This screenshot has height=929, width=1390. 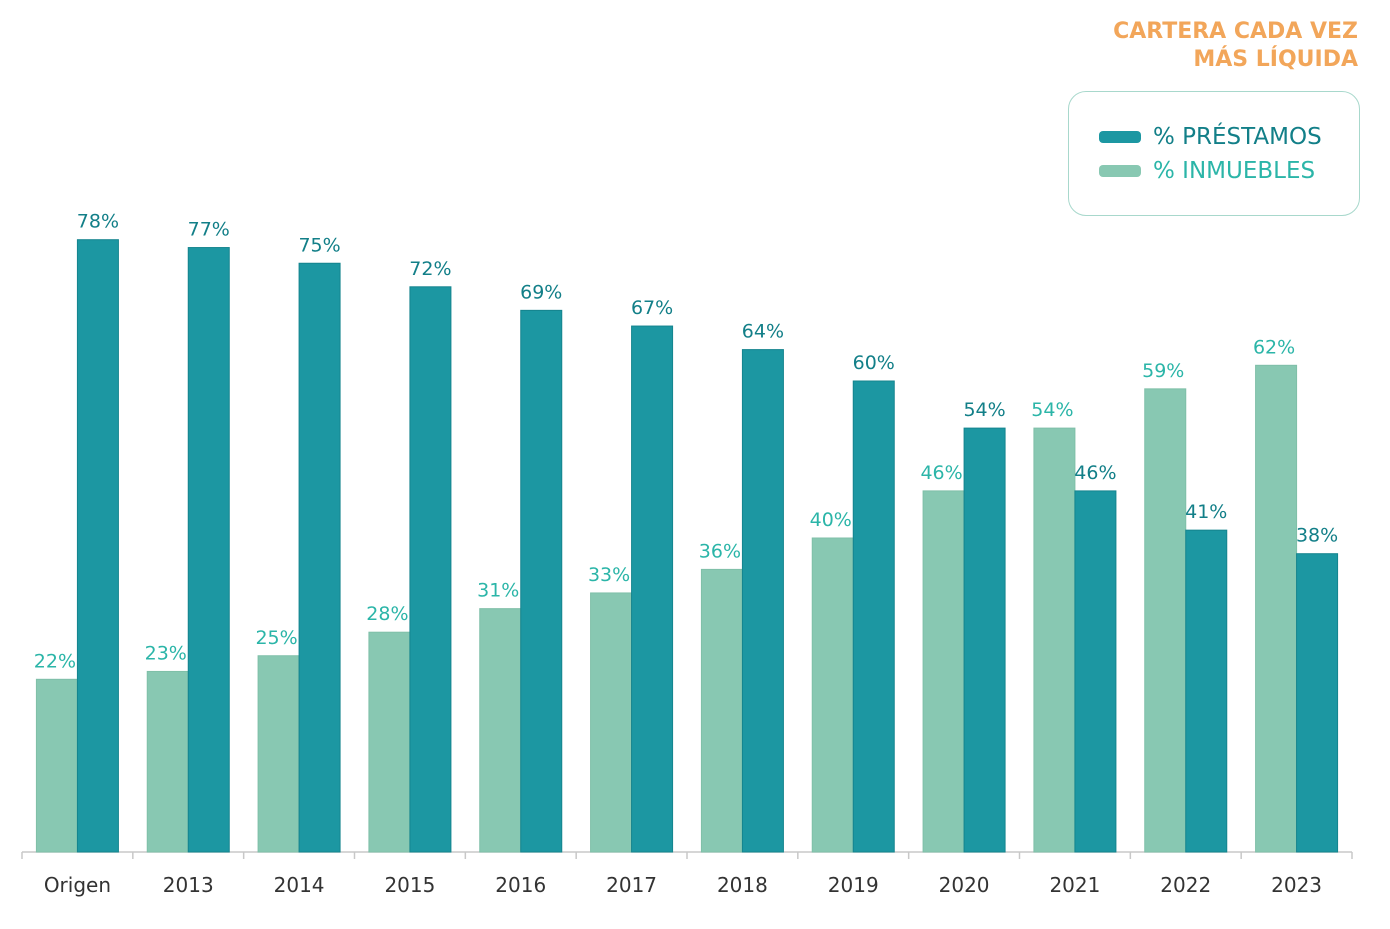 What do you see at coordinates (77, 885) in the screenshot?
I see `x-tick-label-origen: Origen` at bounding box center [77, 885].